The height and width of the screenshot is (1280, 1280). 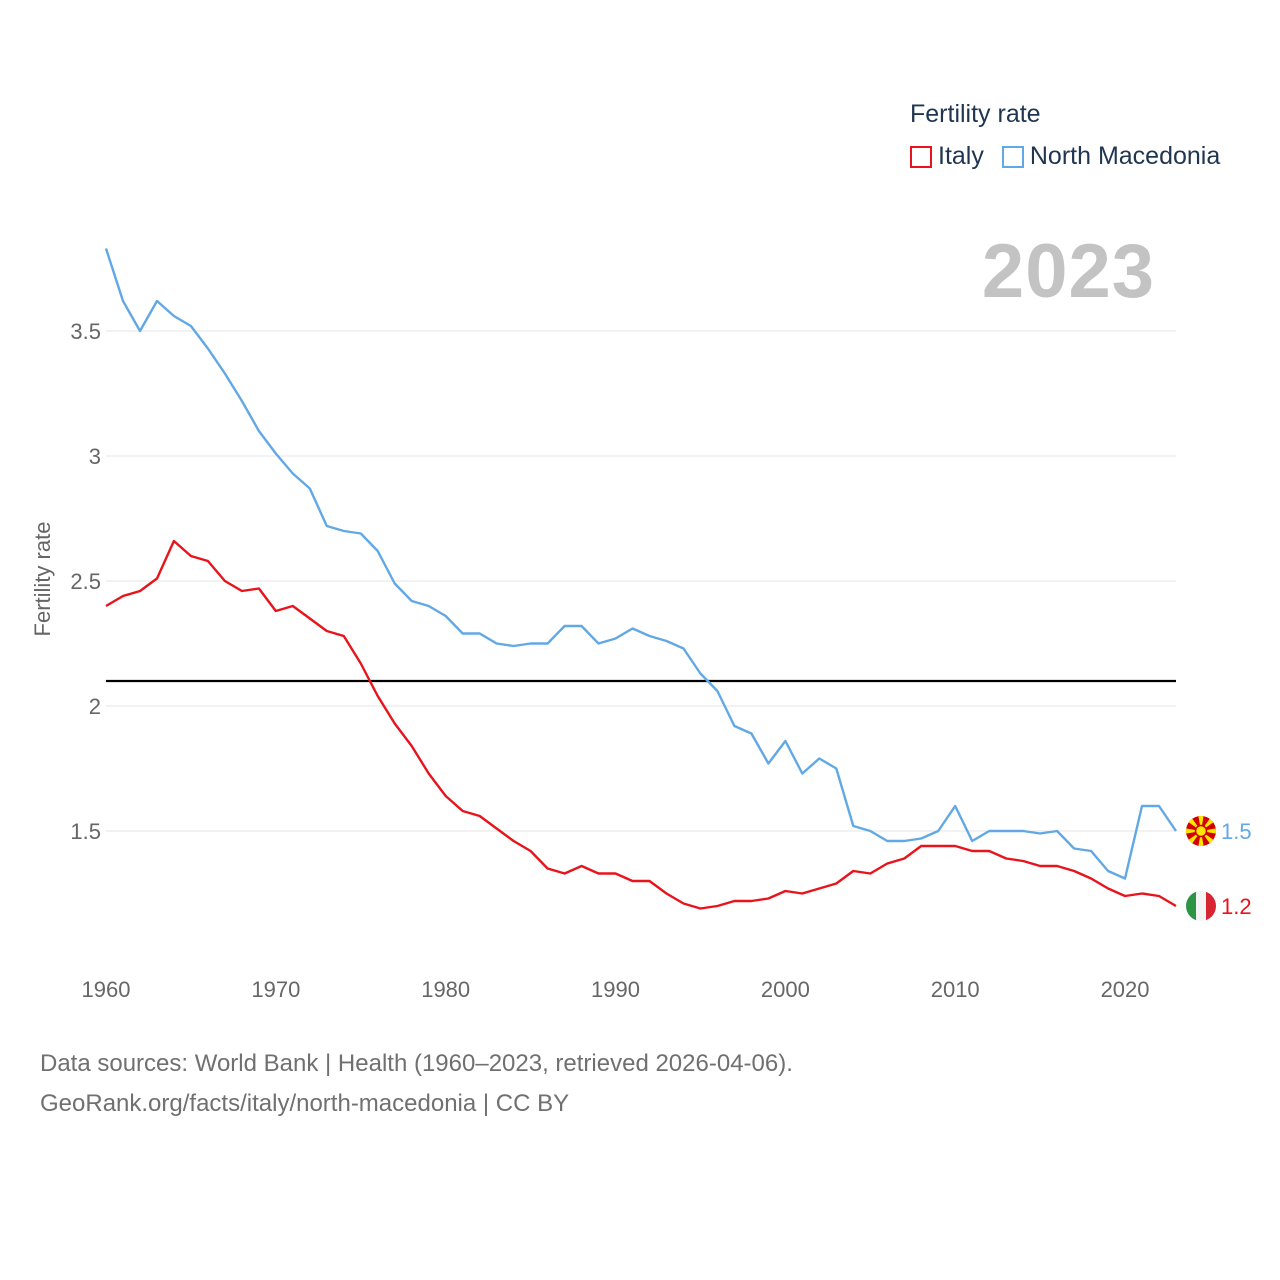 What do you see at coordinates (42, 579) in the screenshot?
I see `y-axis-title: Fertility rate` at bounding box center [42, 579].